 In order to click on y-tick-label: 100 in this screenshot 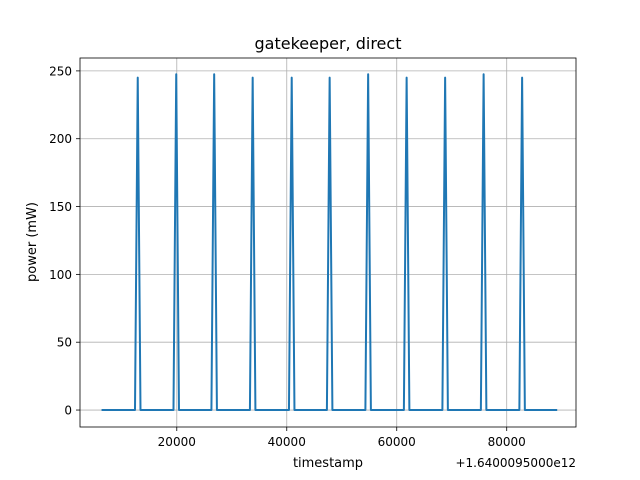, I will do `click(60, 275)`.